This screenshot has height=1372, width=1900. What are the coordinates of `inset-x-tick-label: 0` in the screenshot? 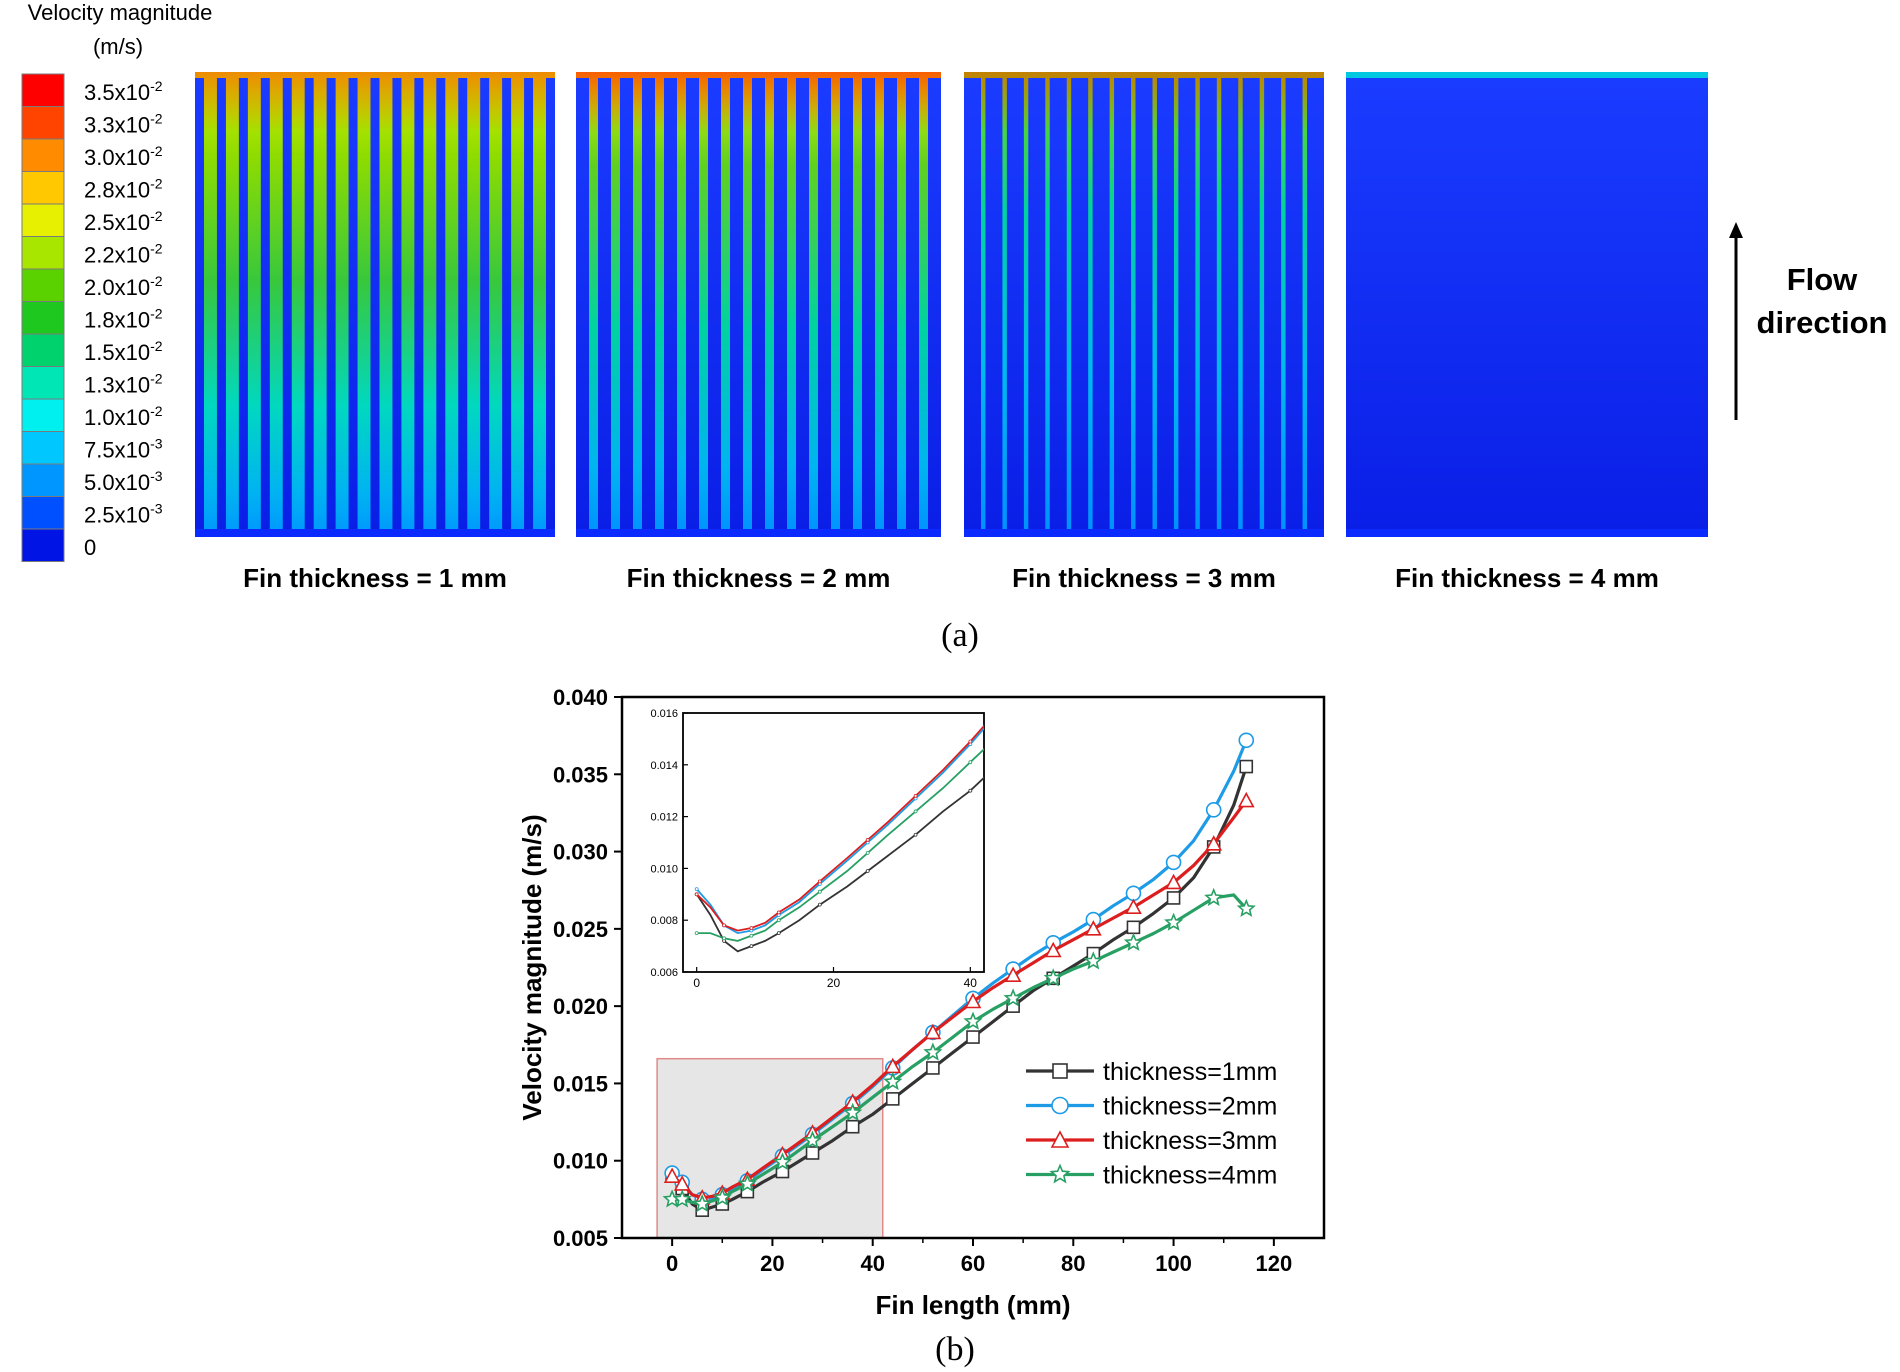 It's located at (696, 983).